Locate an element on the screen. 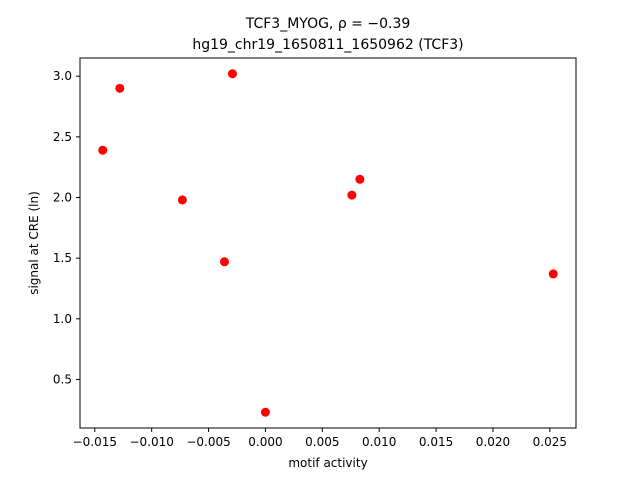 The height and width of the screenshot is (480, 640). chart-title-line2: hg19_chr19_1650811_1650962 (TCF3) is located at coordinates (327, 45).